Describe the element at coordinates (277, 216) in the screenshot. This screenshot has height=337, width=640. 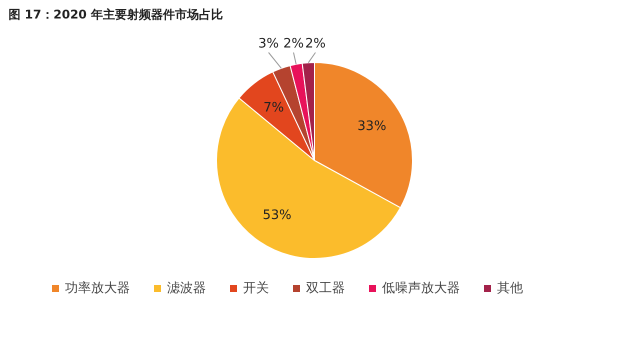
I see `data-label: 53%` at that location.